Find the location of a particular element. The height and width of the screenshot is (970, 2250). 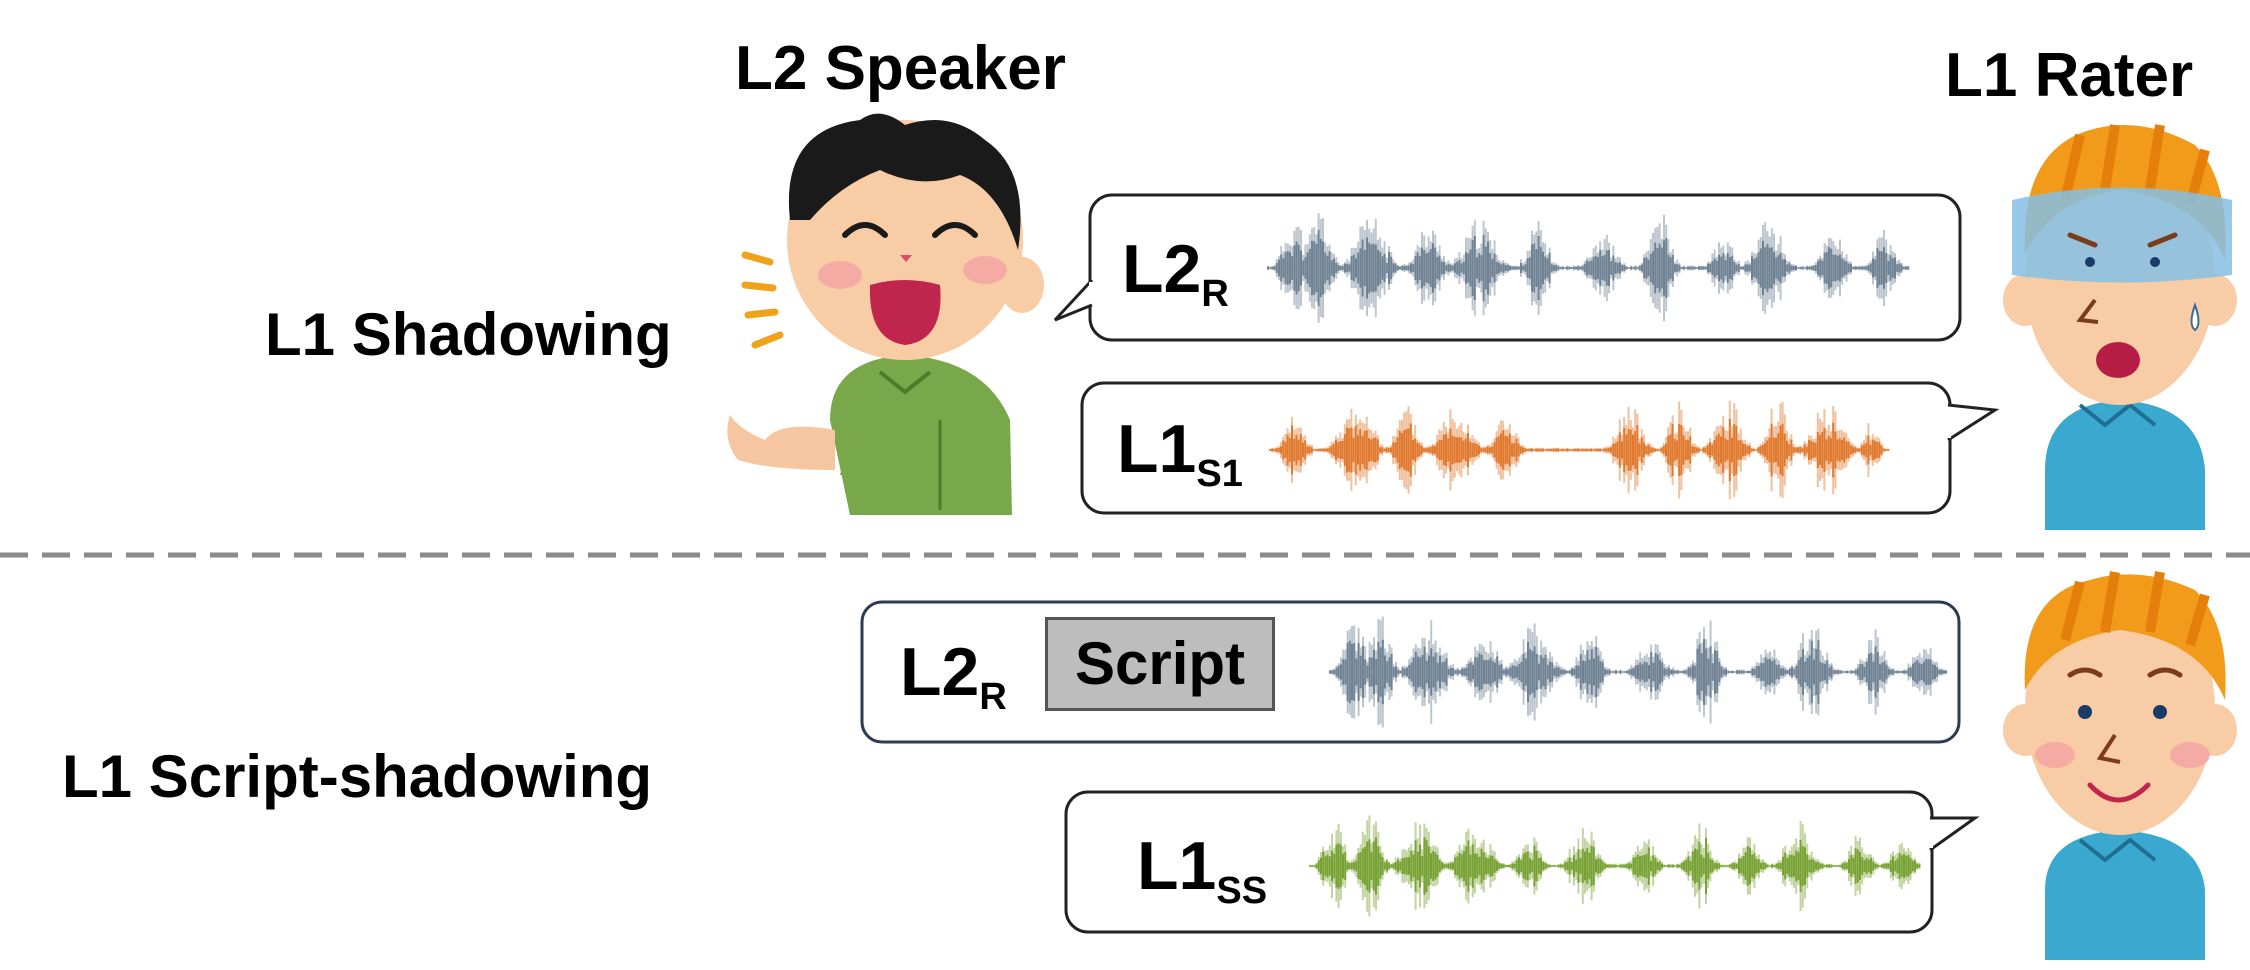

waveform-l2r-top is located at coordinates (1588, 268).